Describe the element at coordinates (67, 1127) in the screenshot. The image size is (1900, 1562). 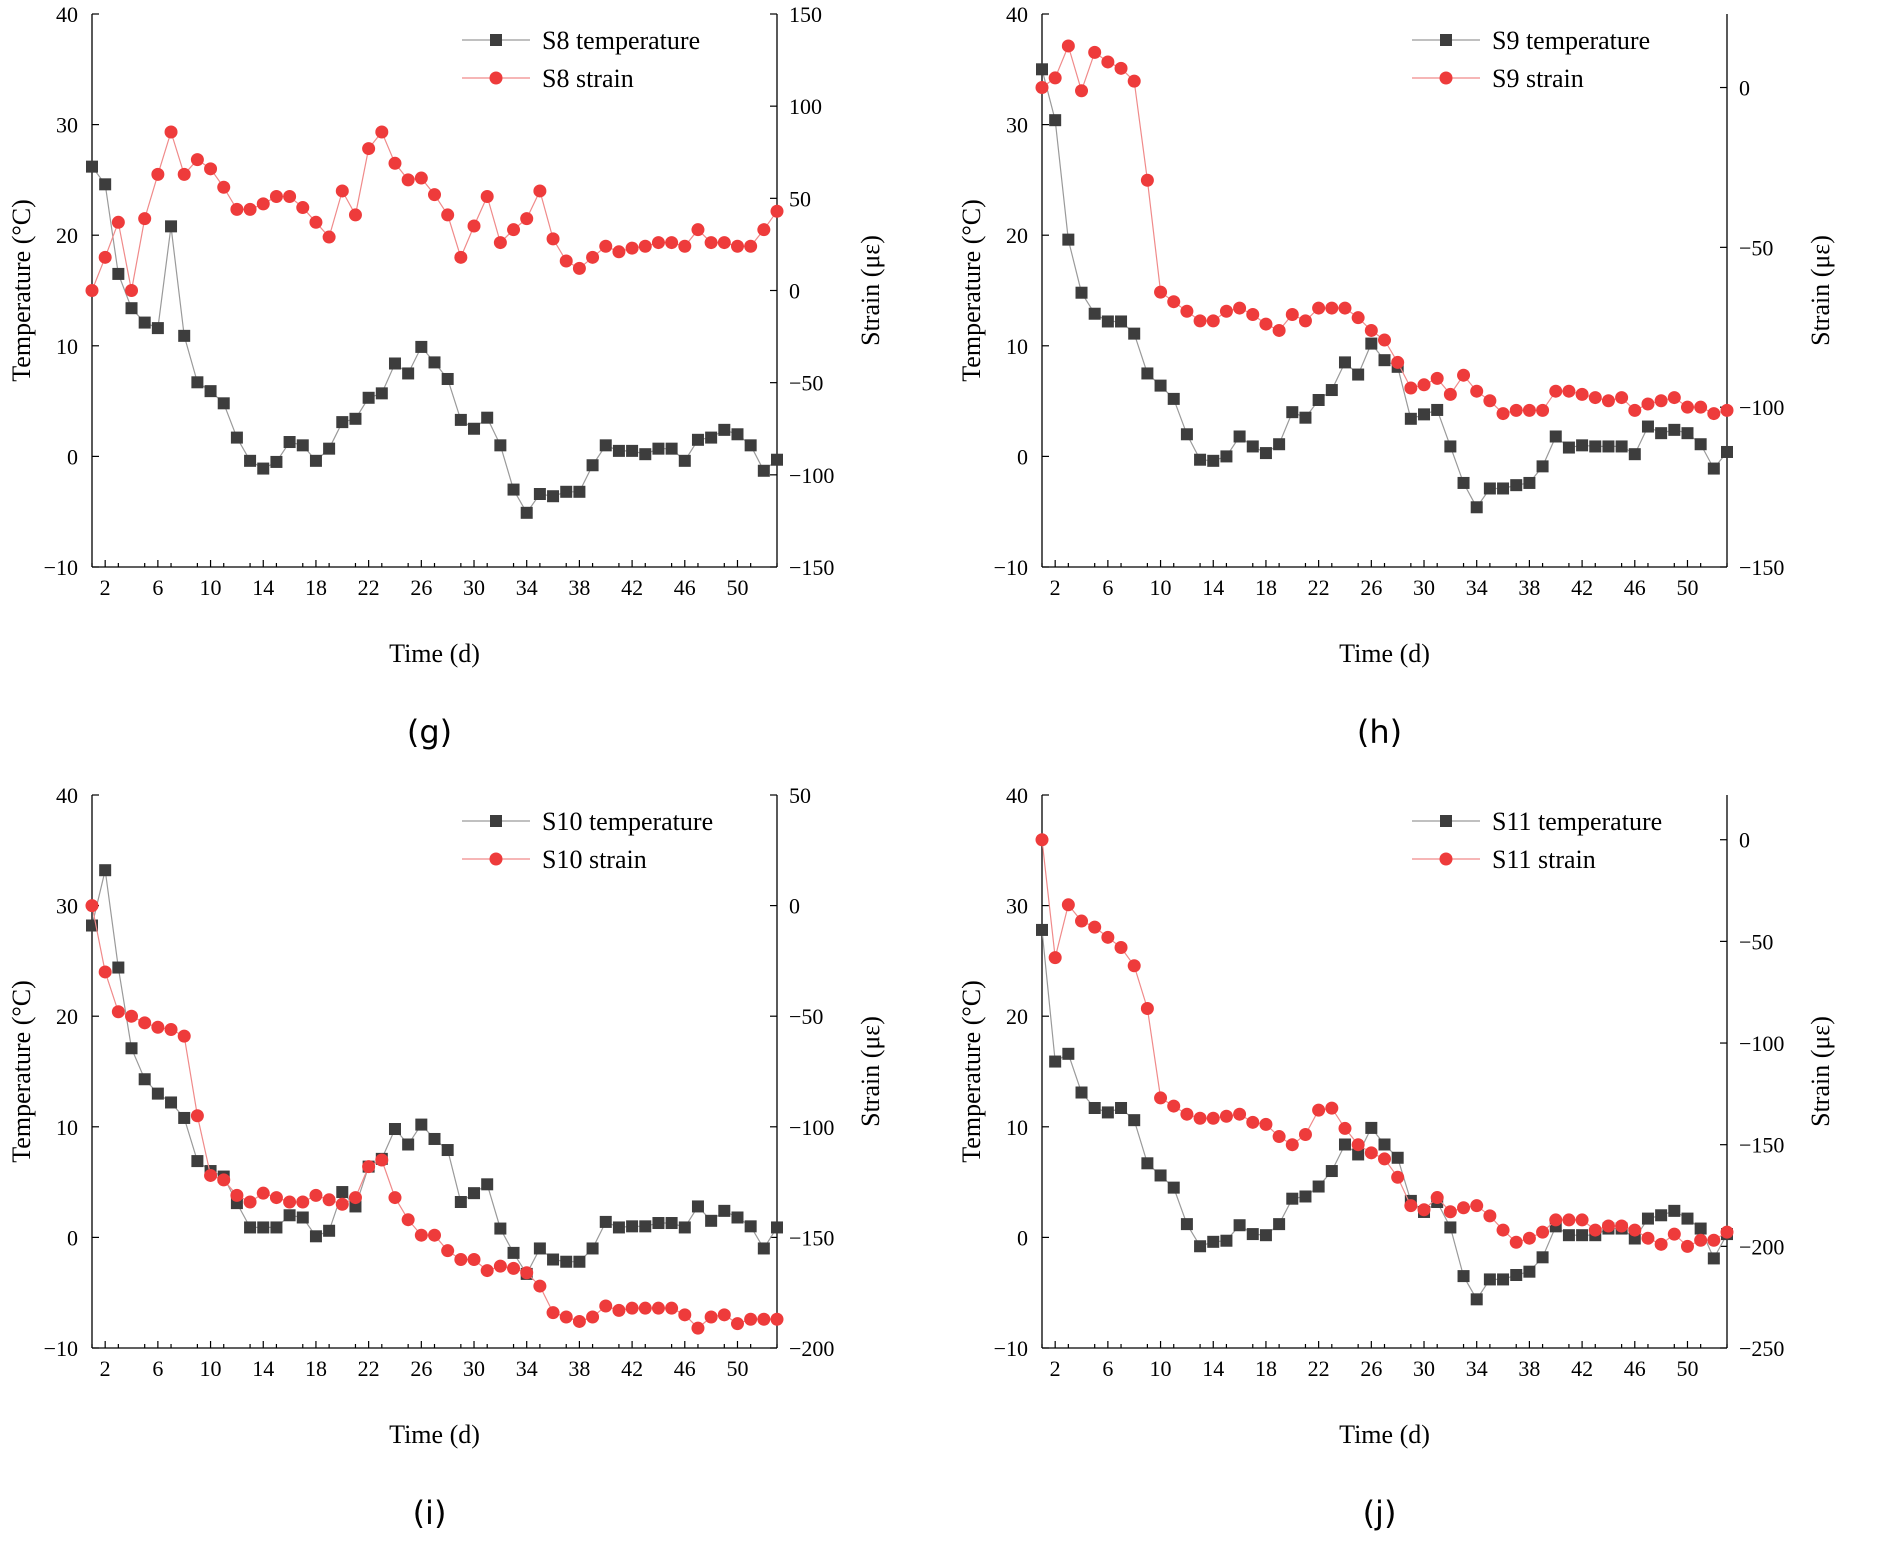
I see `y-left-tick-label: 10` at that location.